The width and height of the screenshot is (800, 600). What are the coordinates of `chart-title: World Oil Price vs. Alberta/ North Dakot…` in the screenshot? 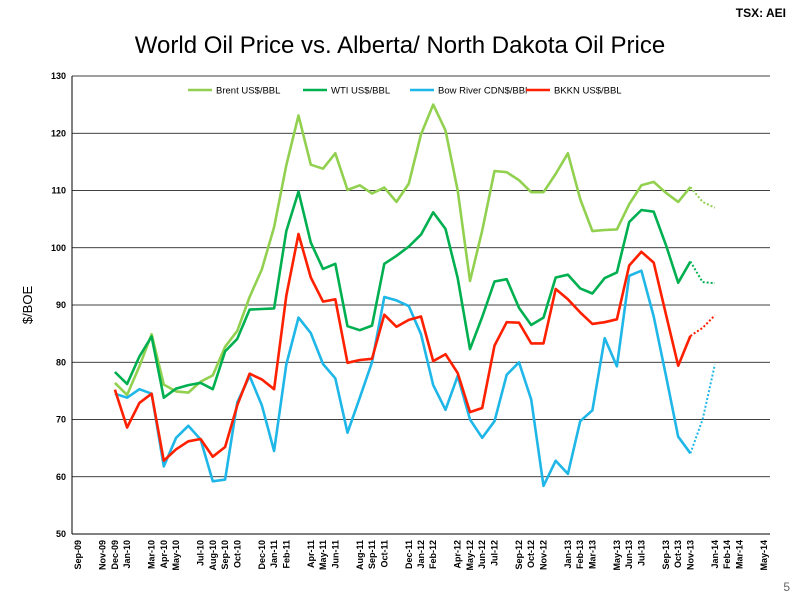 It's located at (400, 45).